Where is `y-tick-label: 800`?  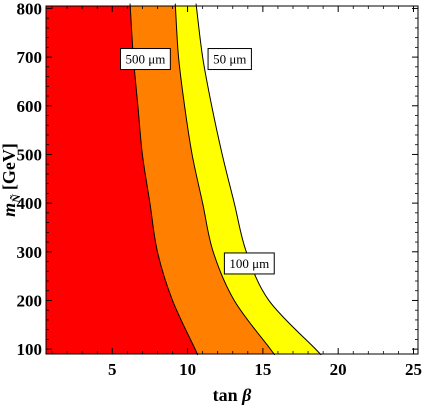
y-tick-label: 800 is located at coordinates (30, 9).